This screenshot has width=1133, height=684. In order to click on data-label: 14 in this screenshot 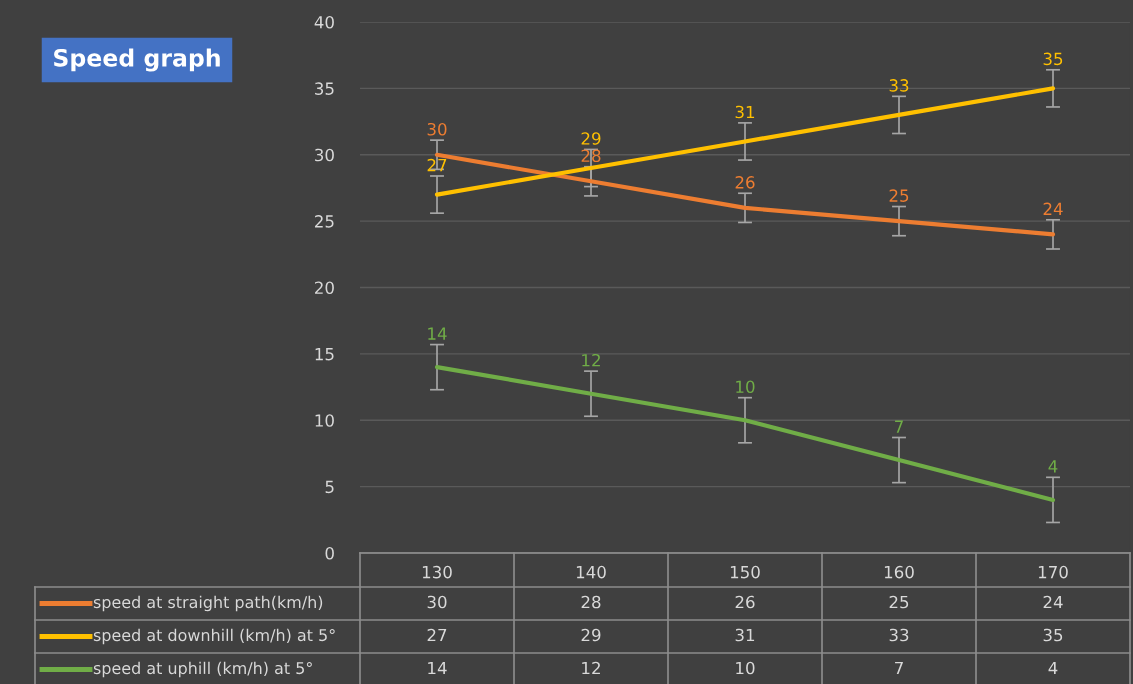, I will do `click(437, 668)`.